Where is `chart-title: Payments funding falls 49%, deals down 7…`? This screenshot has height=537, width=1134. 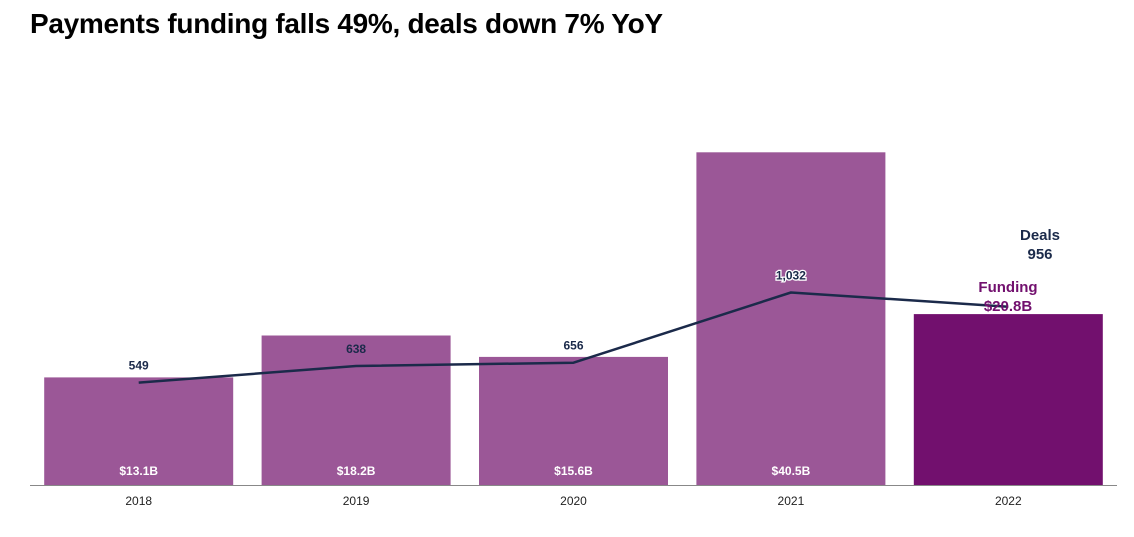
chart-title: Payments funding falls 49%, deals down 7… is located at coordinates (346, 23).